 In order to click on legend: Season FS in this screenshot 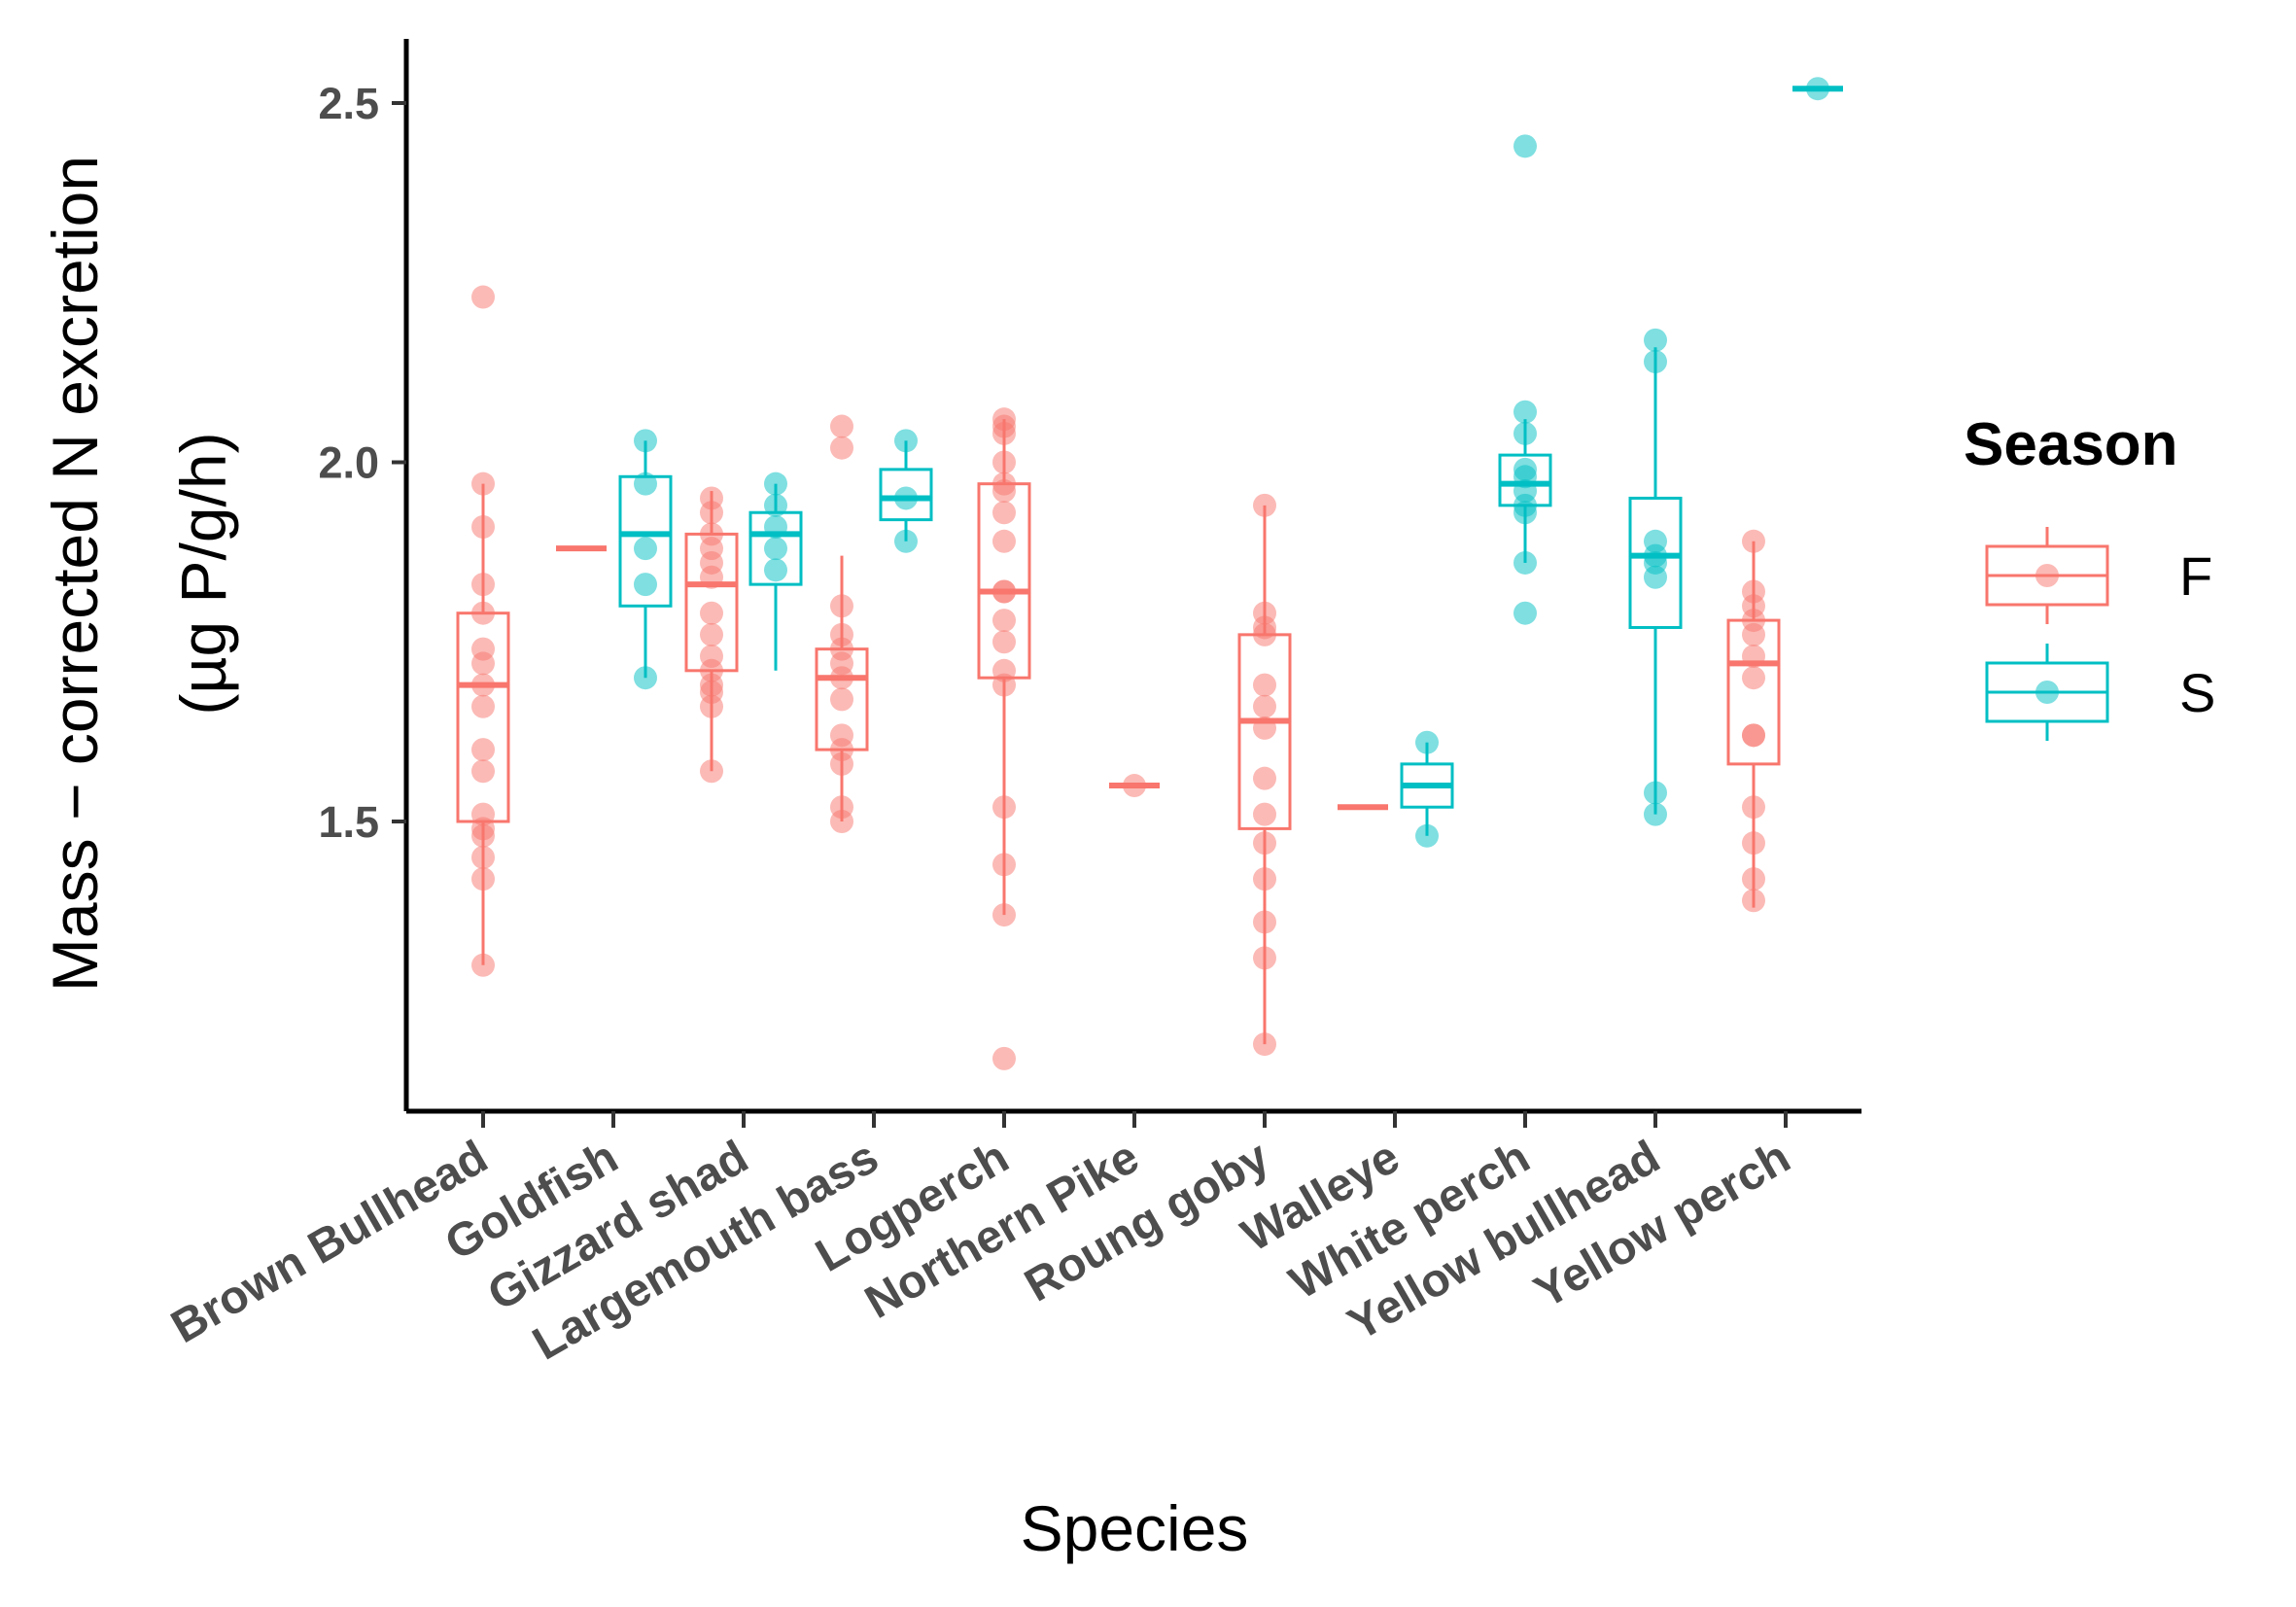, I will do `click(2089, 576)`.